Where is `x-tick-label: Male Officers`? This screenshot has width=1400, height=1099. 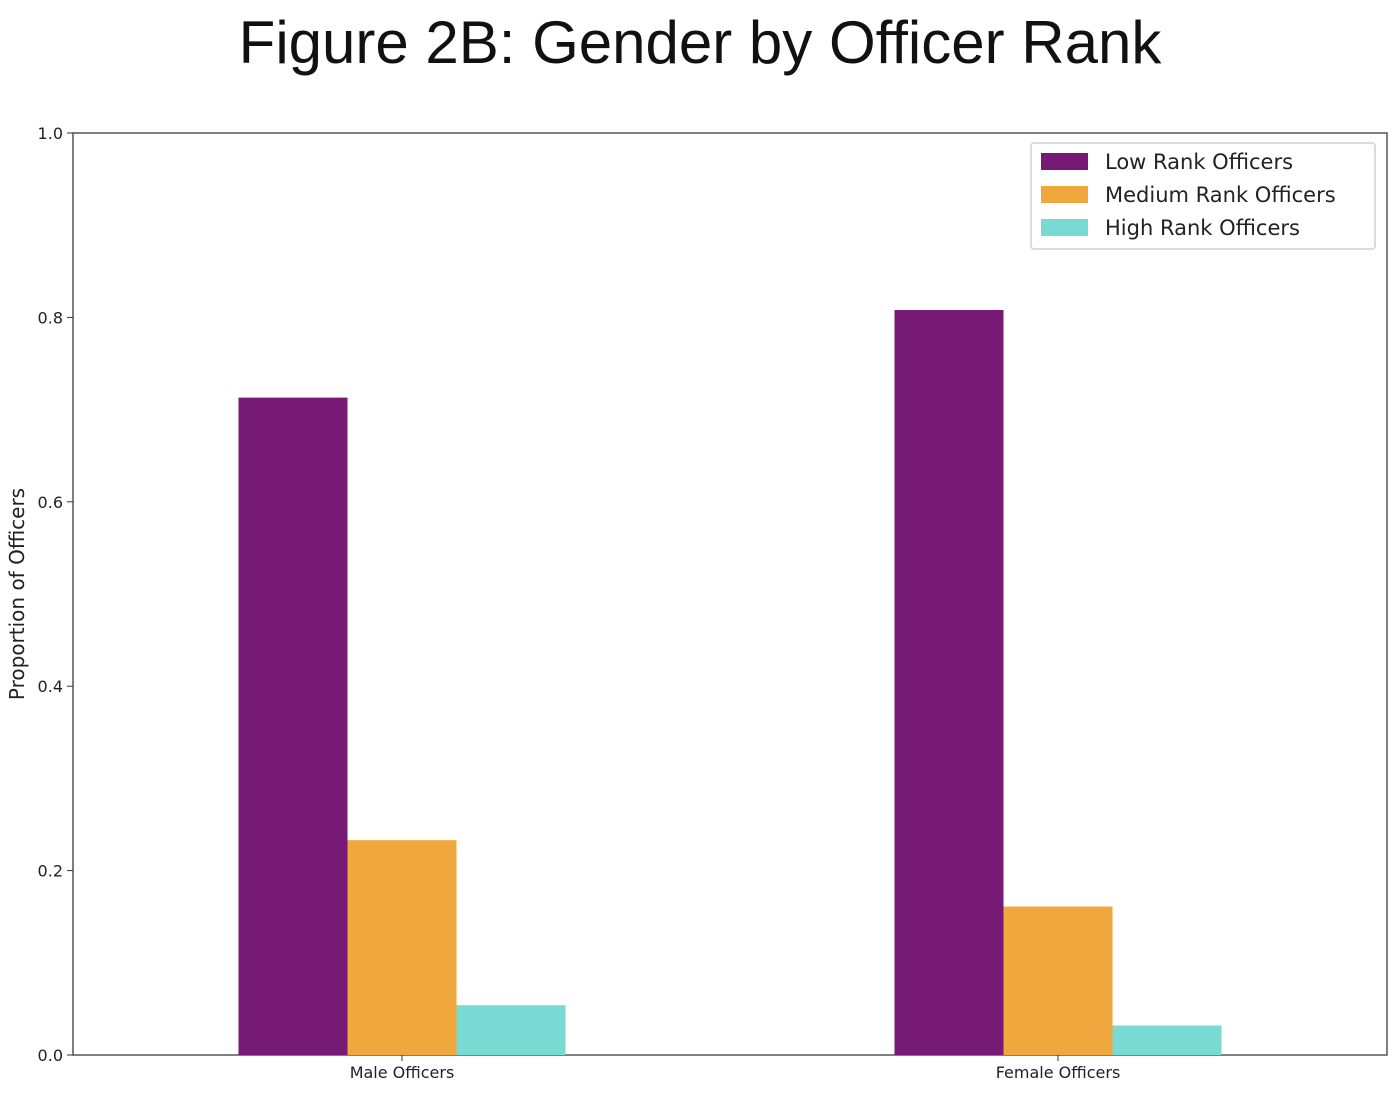 x-tick-label: Male Officers is located at coordinates (402, 1072).